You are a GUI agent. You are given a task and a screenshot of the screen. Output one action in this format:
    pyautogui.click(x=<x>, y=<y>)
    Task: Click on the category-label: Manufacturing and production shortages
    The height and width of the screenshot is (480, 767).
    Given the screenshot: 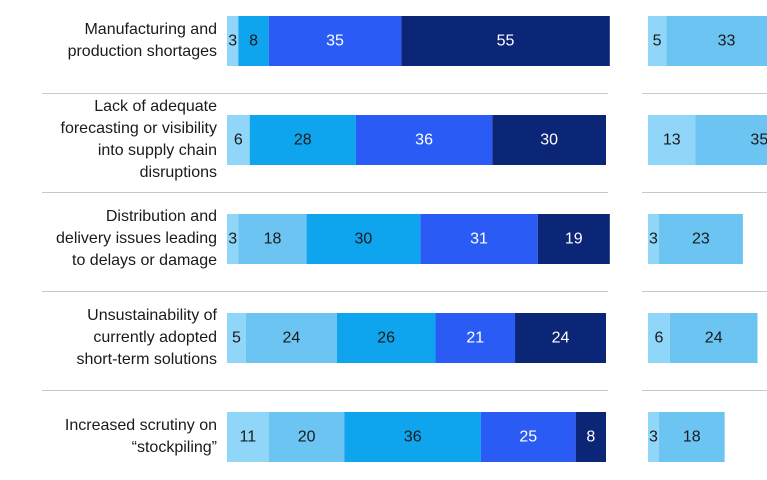 What is the action you would take?
    pyautogui.click(x=142, y=40)
    